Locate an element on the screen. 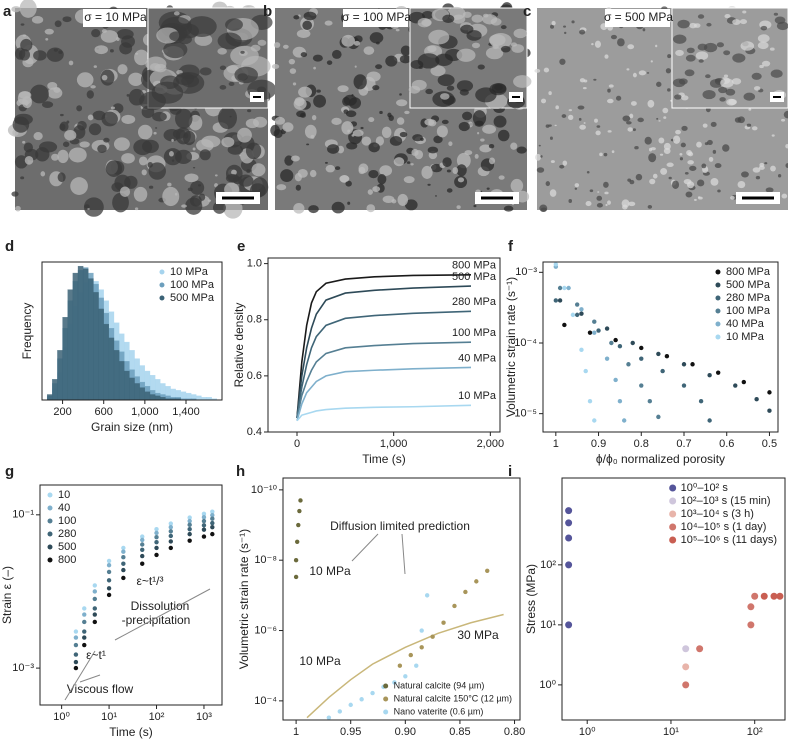  y-axis-title: Volumetric strain rate (s⁻¹) is located at coordinates (244, 599).